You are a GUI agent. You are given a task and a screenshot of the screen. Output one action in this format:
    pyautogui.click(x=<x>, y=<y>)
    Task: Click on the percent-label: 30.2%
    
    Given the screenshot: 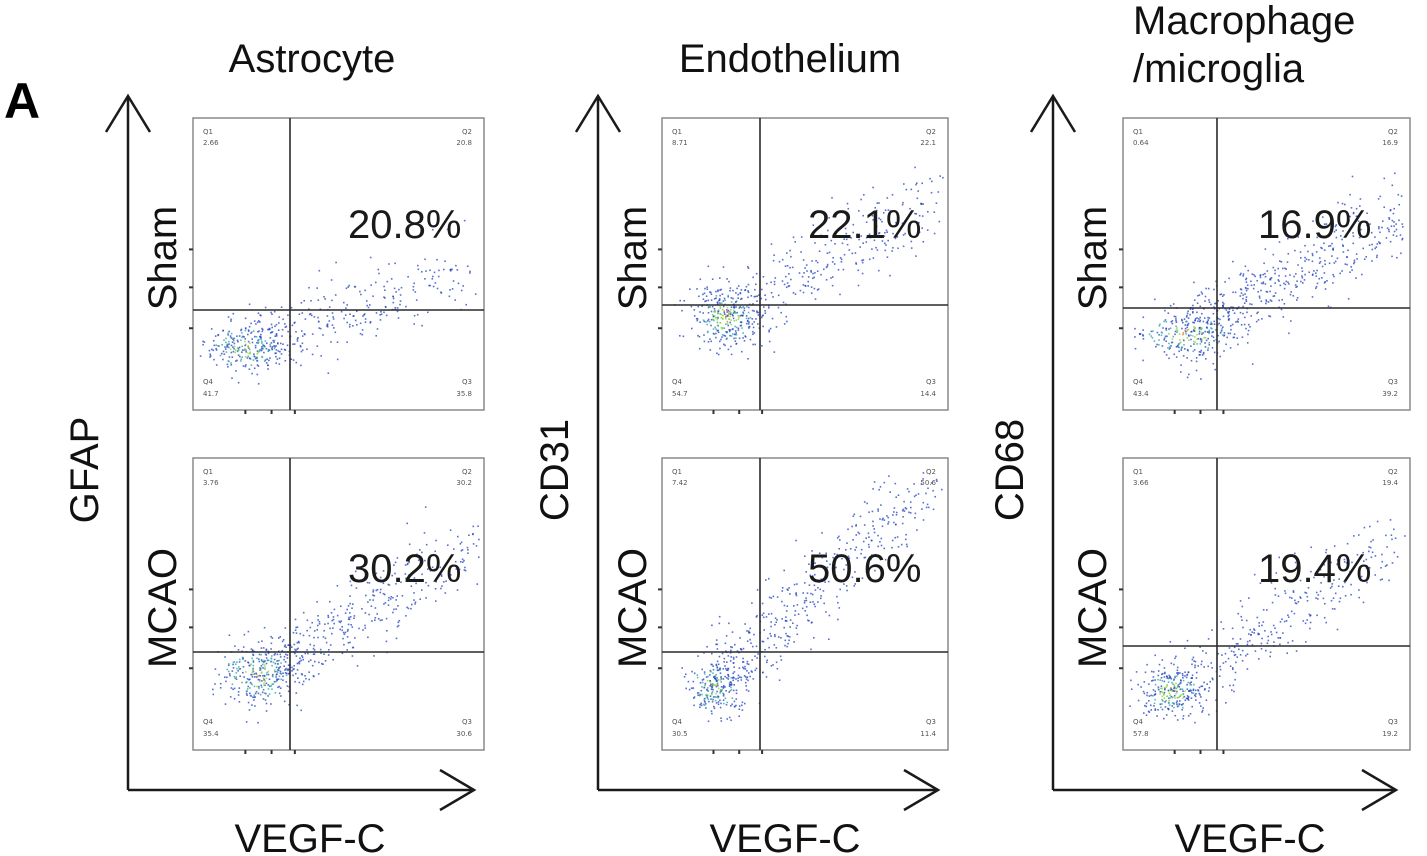 What is the action you would take?
    pyautogui.click(x=404, y=569)
    